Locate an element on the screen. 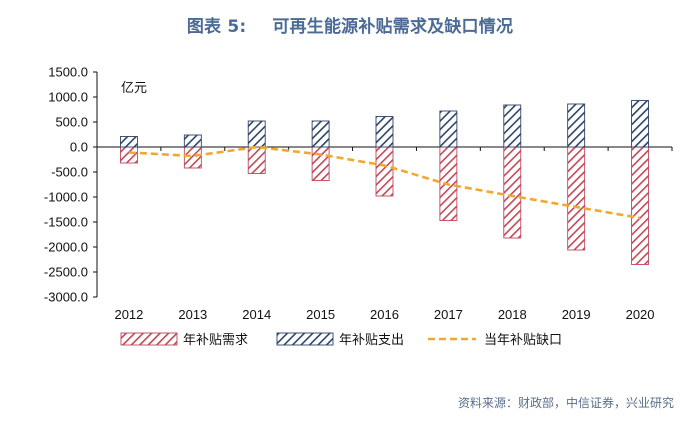 The height and width of the screenshot is (430, 700). y-tick-label: -2000.0 is located at coordinates (66, 247).